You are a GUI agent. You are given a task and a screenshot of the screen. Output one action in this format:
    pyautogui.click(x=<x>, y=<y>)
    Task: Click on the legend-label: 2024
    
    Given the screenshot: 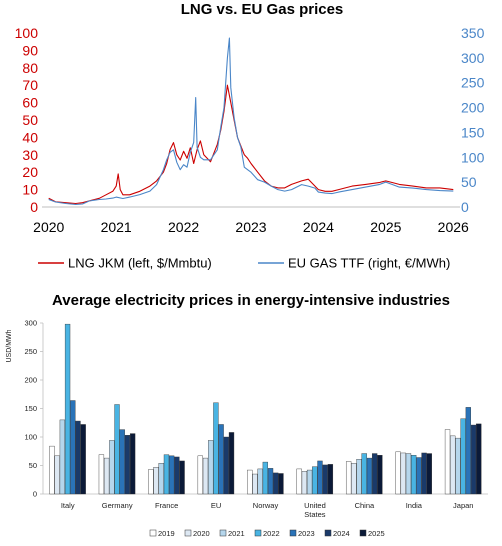 What is the action you would take?
    pyautogui.click(x=341, y=533)
    